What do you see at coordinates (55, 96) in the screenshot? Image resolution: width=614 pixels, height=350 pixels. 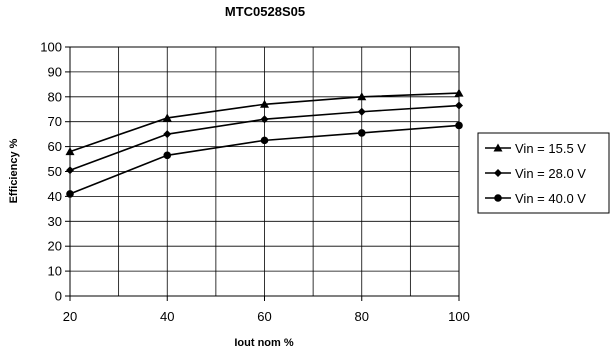 I see `y-tick-label: 80` at bounding box center [55, 96].